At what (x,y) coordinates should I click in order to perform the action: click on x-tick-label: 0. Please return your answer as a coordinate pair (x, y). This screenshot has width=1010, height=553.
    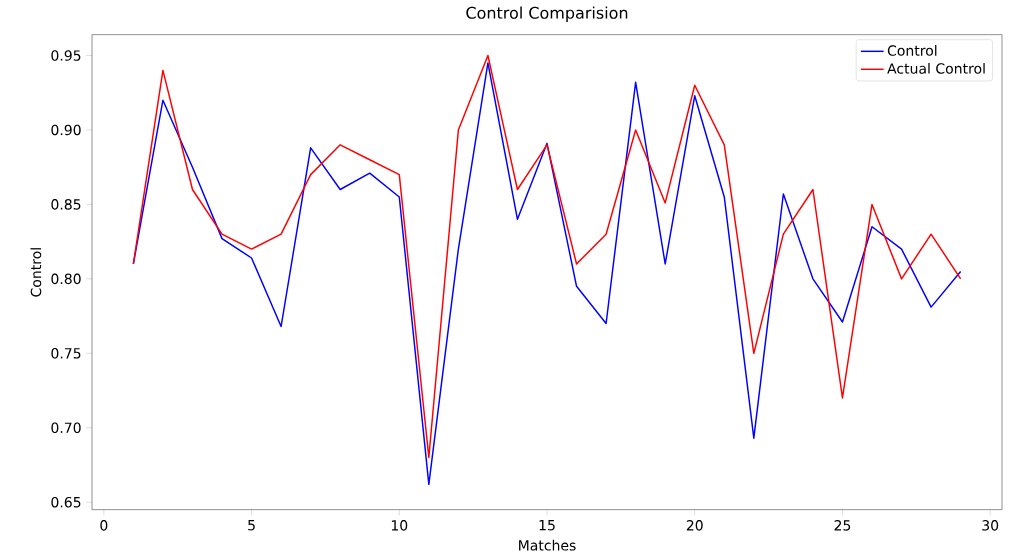
    Looking at the image, I should click on (104, 525).